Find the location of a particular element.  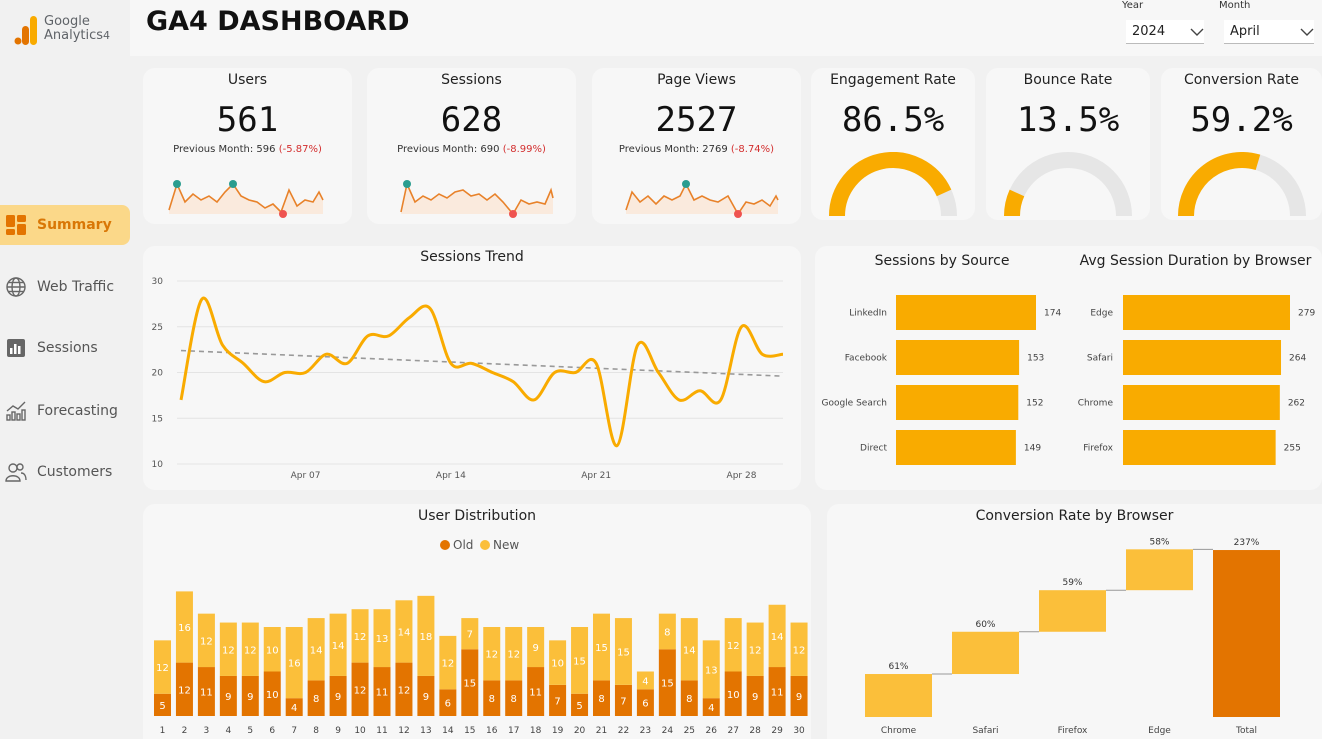

bar-value-label: 11 is located at coordinates (382, 693).